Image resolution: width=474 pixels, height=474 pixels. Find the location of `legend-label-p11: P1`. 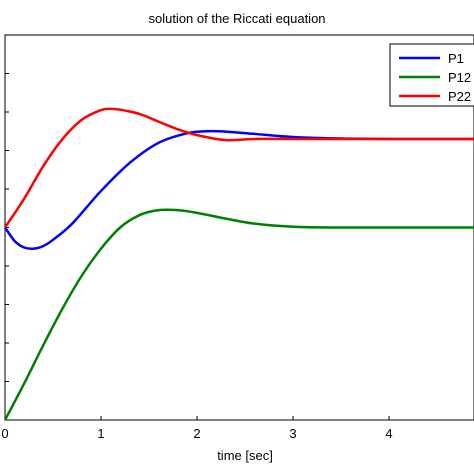

legend-label-p11: P1 is located at coordinates (456, 58).